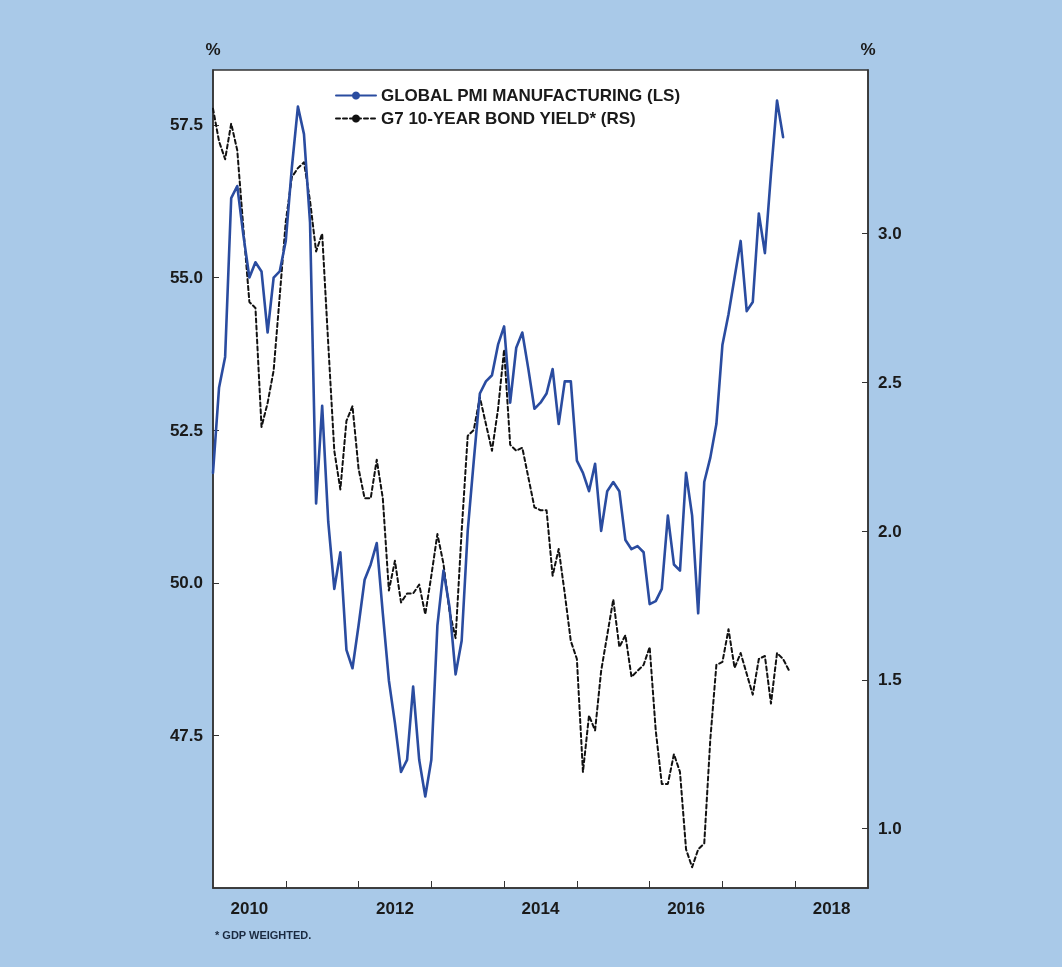 The height and width of the screenshot is (967, 1062). What do you see at coordinates (186, 735) in the screenshot?
I see `y-tick-label: 47.5` at bounding box center [186, 735].